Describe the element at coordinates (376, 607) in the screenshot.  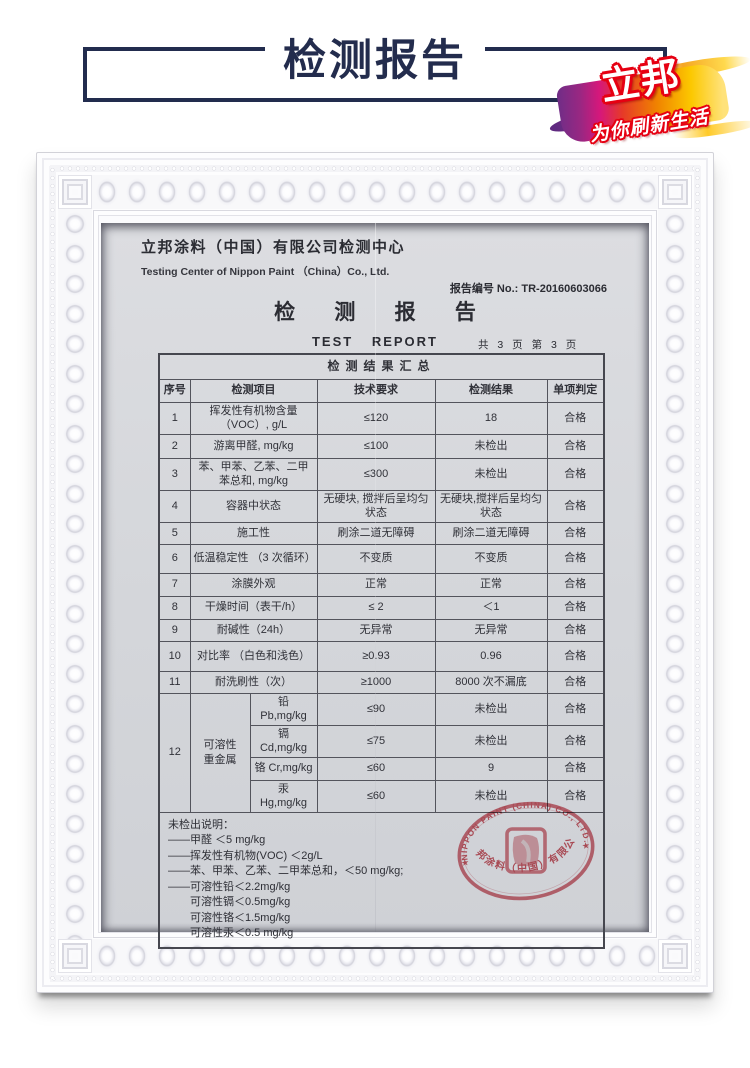
I see `cell-requirement: ≤ 2` at that location.